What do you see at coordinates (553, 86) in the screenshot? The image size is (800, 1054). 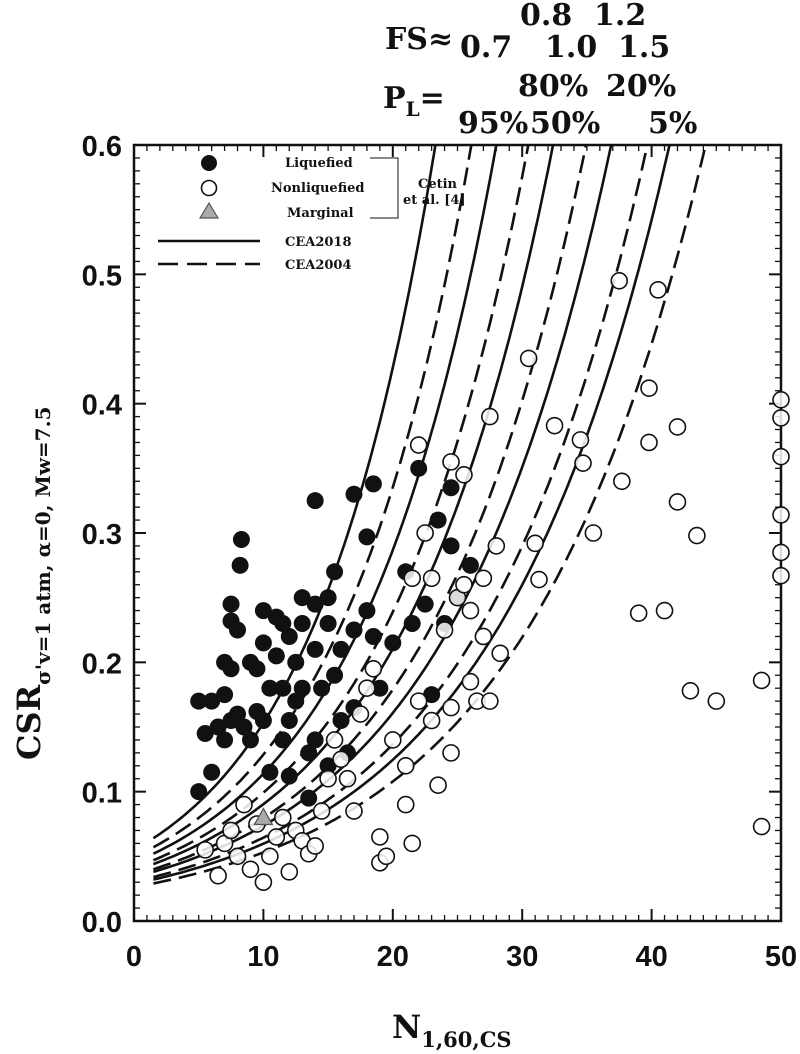 I see `pl-value-80: 80%` at bounding box center [553, 86].